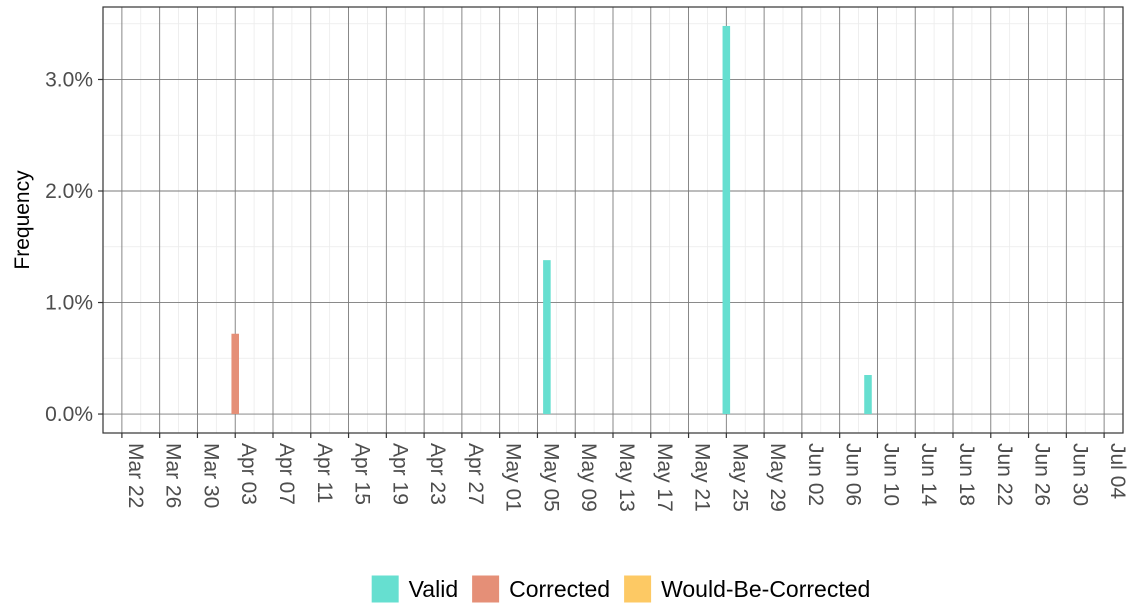 The image size is (1127, 611). Describe the element at coordinates (69, 303) in the screenshot. I see `y-tick-label: 1.0%` at that location.